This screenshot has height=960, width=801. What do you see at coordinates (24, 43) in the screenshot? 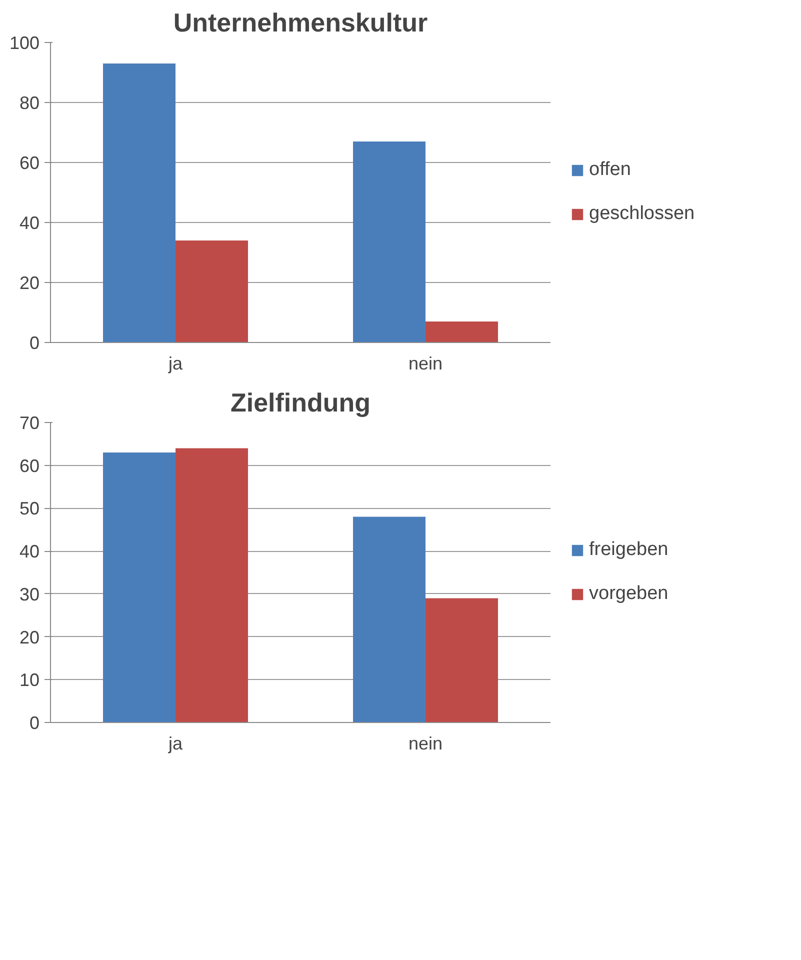
I see `y-tick-label: 100` at bounding box center [24, 43].